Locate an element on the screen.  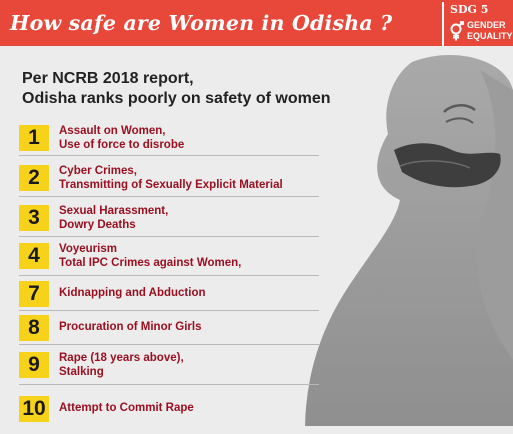
rank-label: Attempt to Commit Rape is located at coordinates (126, 408).